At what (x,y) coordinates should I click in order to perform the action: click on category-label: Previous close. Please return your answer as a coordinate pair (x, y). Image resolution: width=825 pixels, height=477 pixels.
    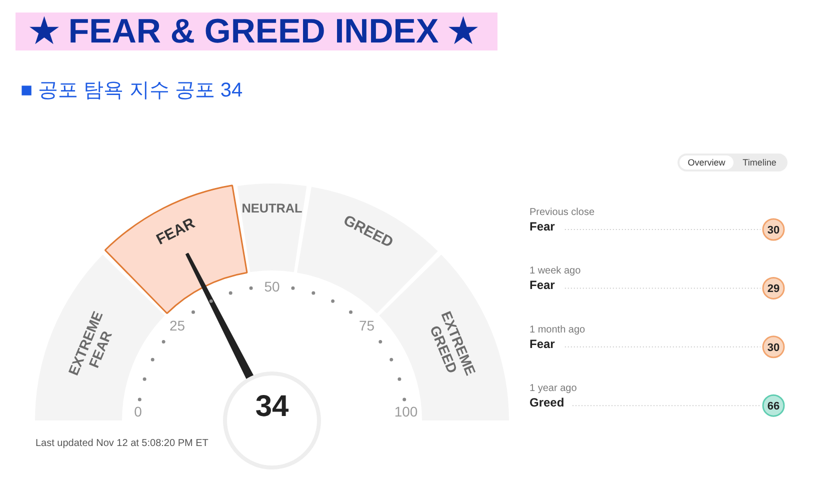
    Looking at the image, I should click on (562, 212).